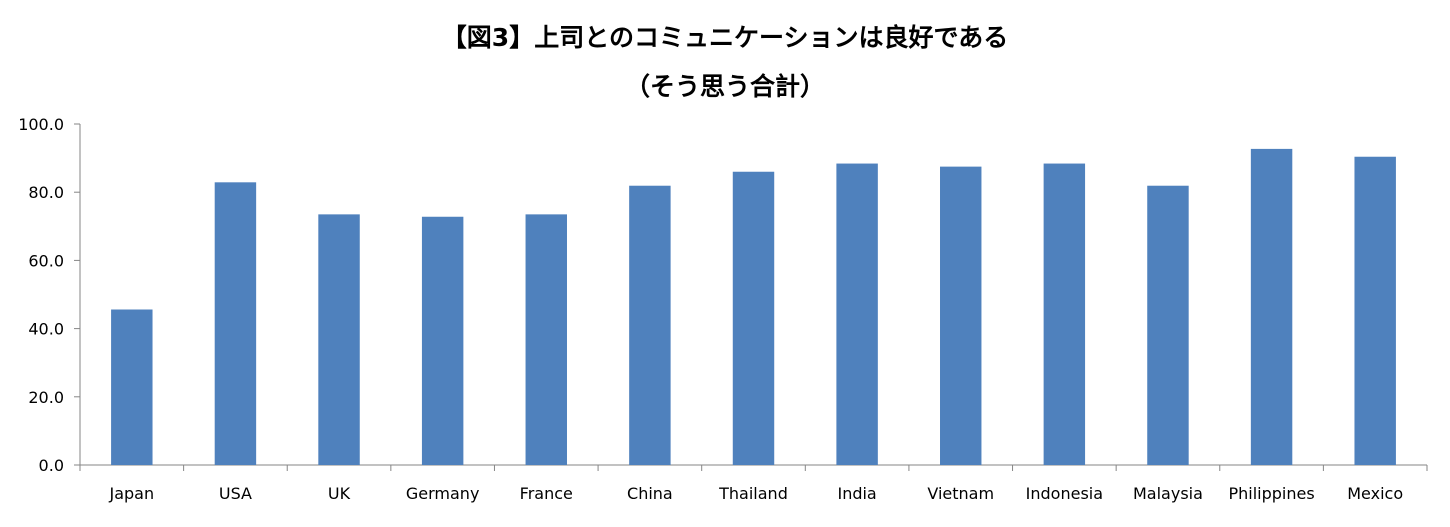 The width and height of the screenshot is (1450, 527). What do you see at coordinates (46, 192) in the screenshot?
I see `y-tick-label: 80.0` at bounding box center [46, 192].